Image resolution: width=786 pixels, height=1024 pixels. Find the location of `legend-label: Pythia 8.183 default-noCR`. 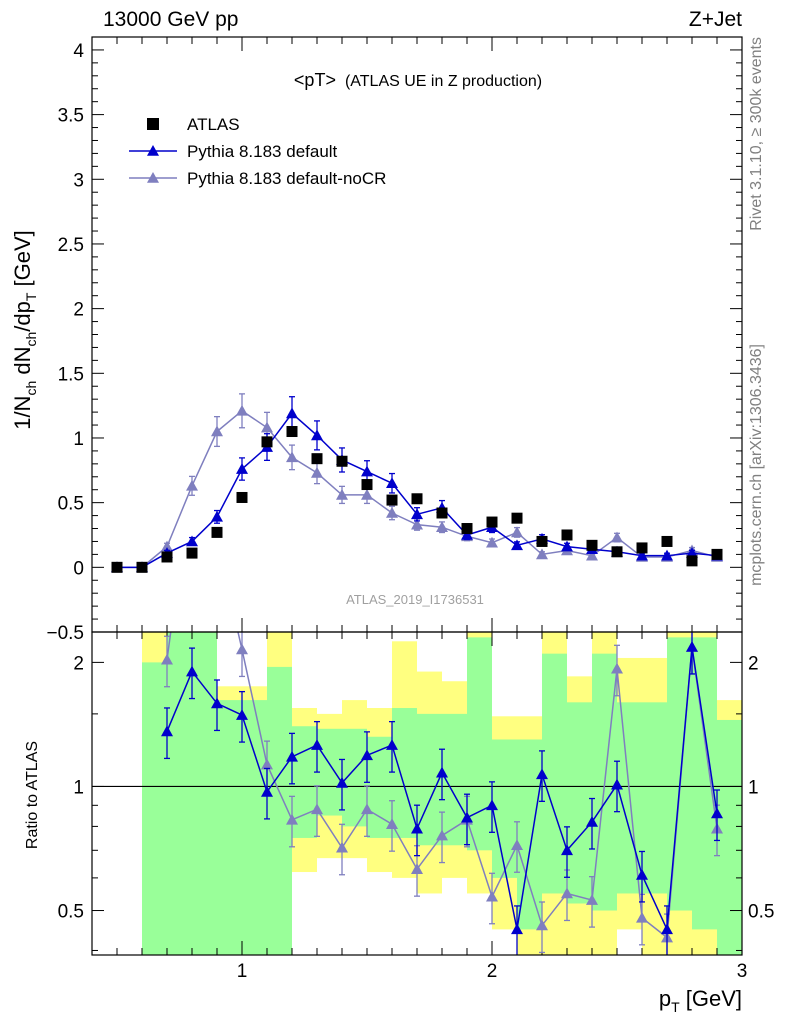

legend-label: Pythia 8.183 default-noCR is located at coordinates (286, 178).